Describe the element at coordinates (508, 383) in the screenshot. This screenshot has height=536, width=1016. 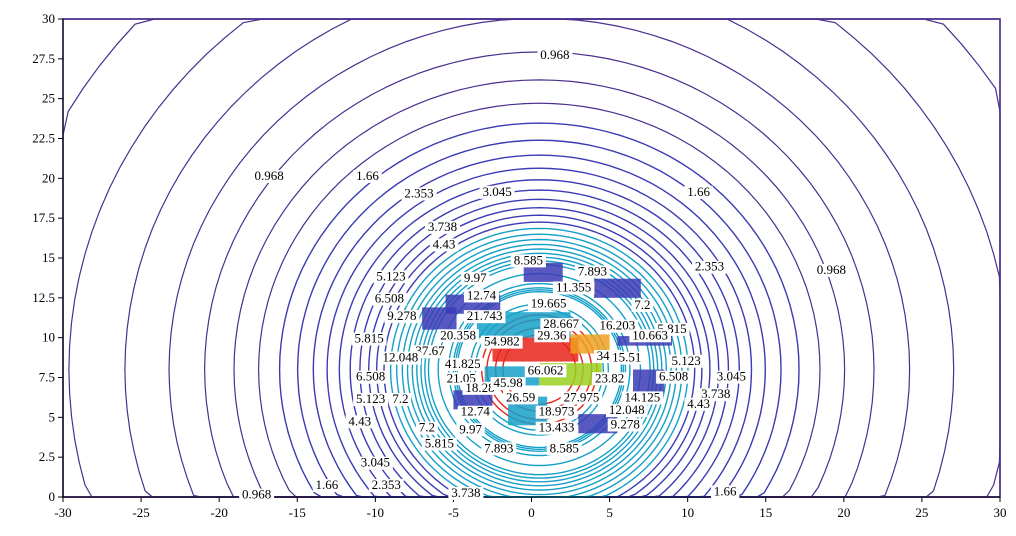
I see `contour-label: 45.98` at that location.